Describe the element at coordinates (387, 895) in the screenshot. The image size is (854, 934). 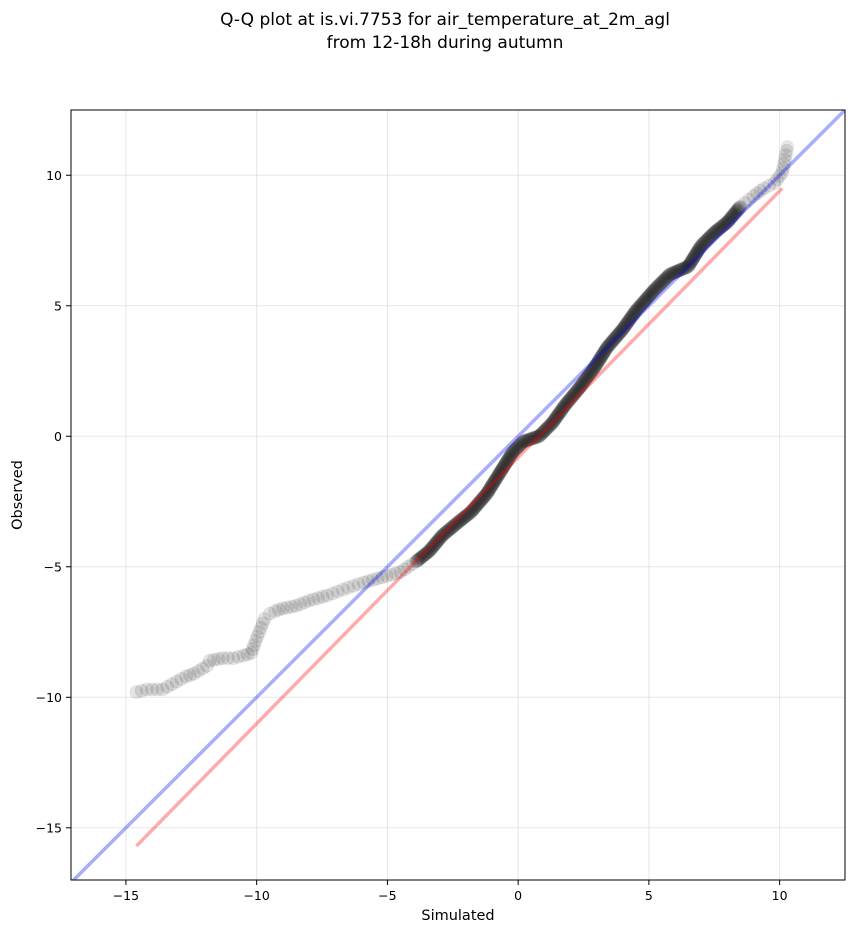
I see `x-tick-label: −5` at that location.